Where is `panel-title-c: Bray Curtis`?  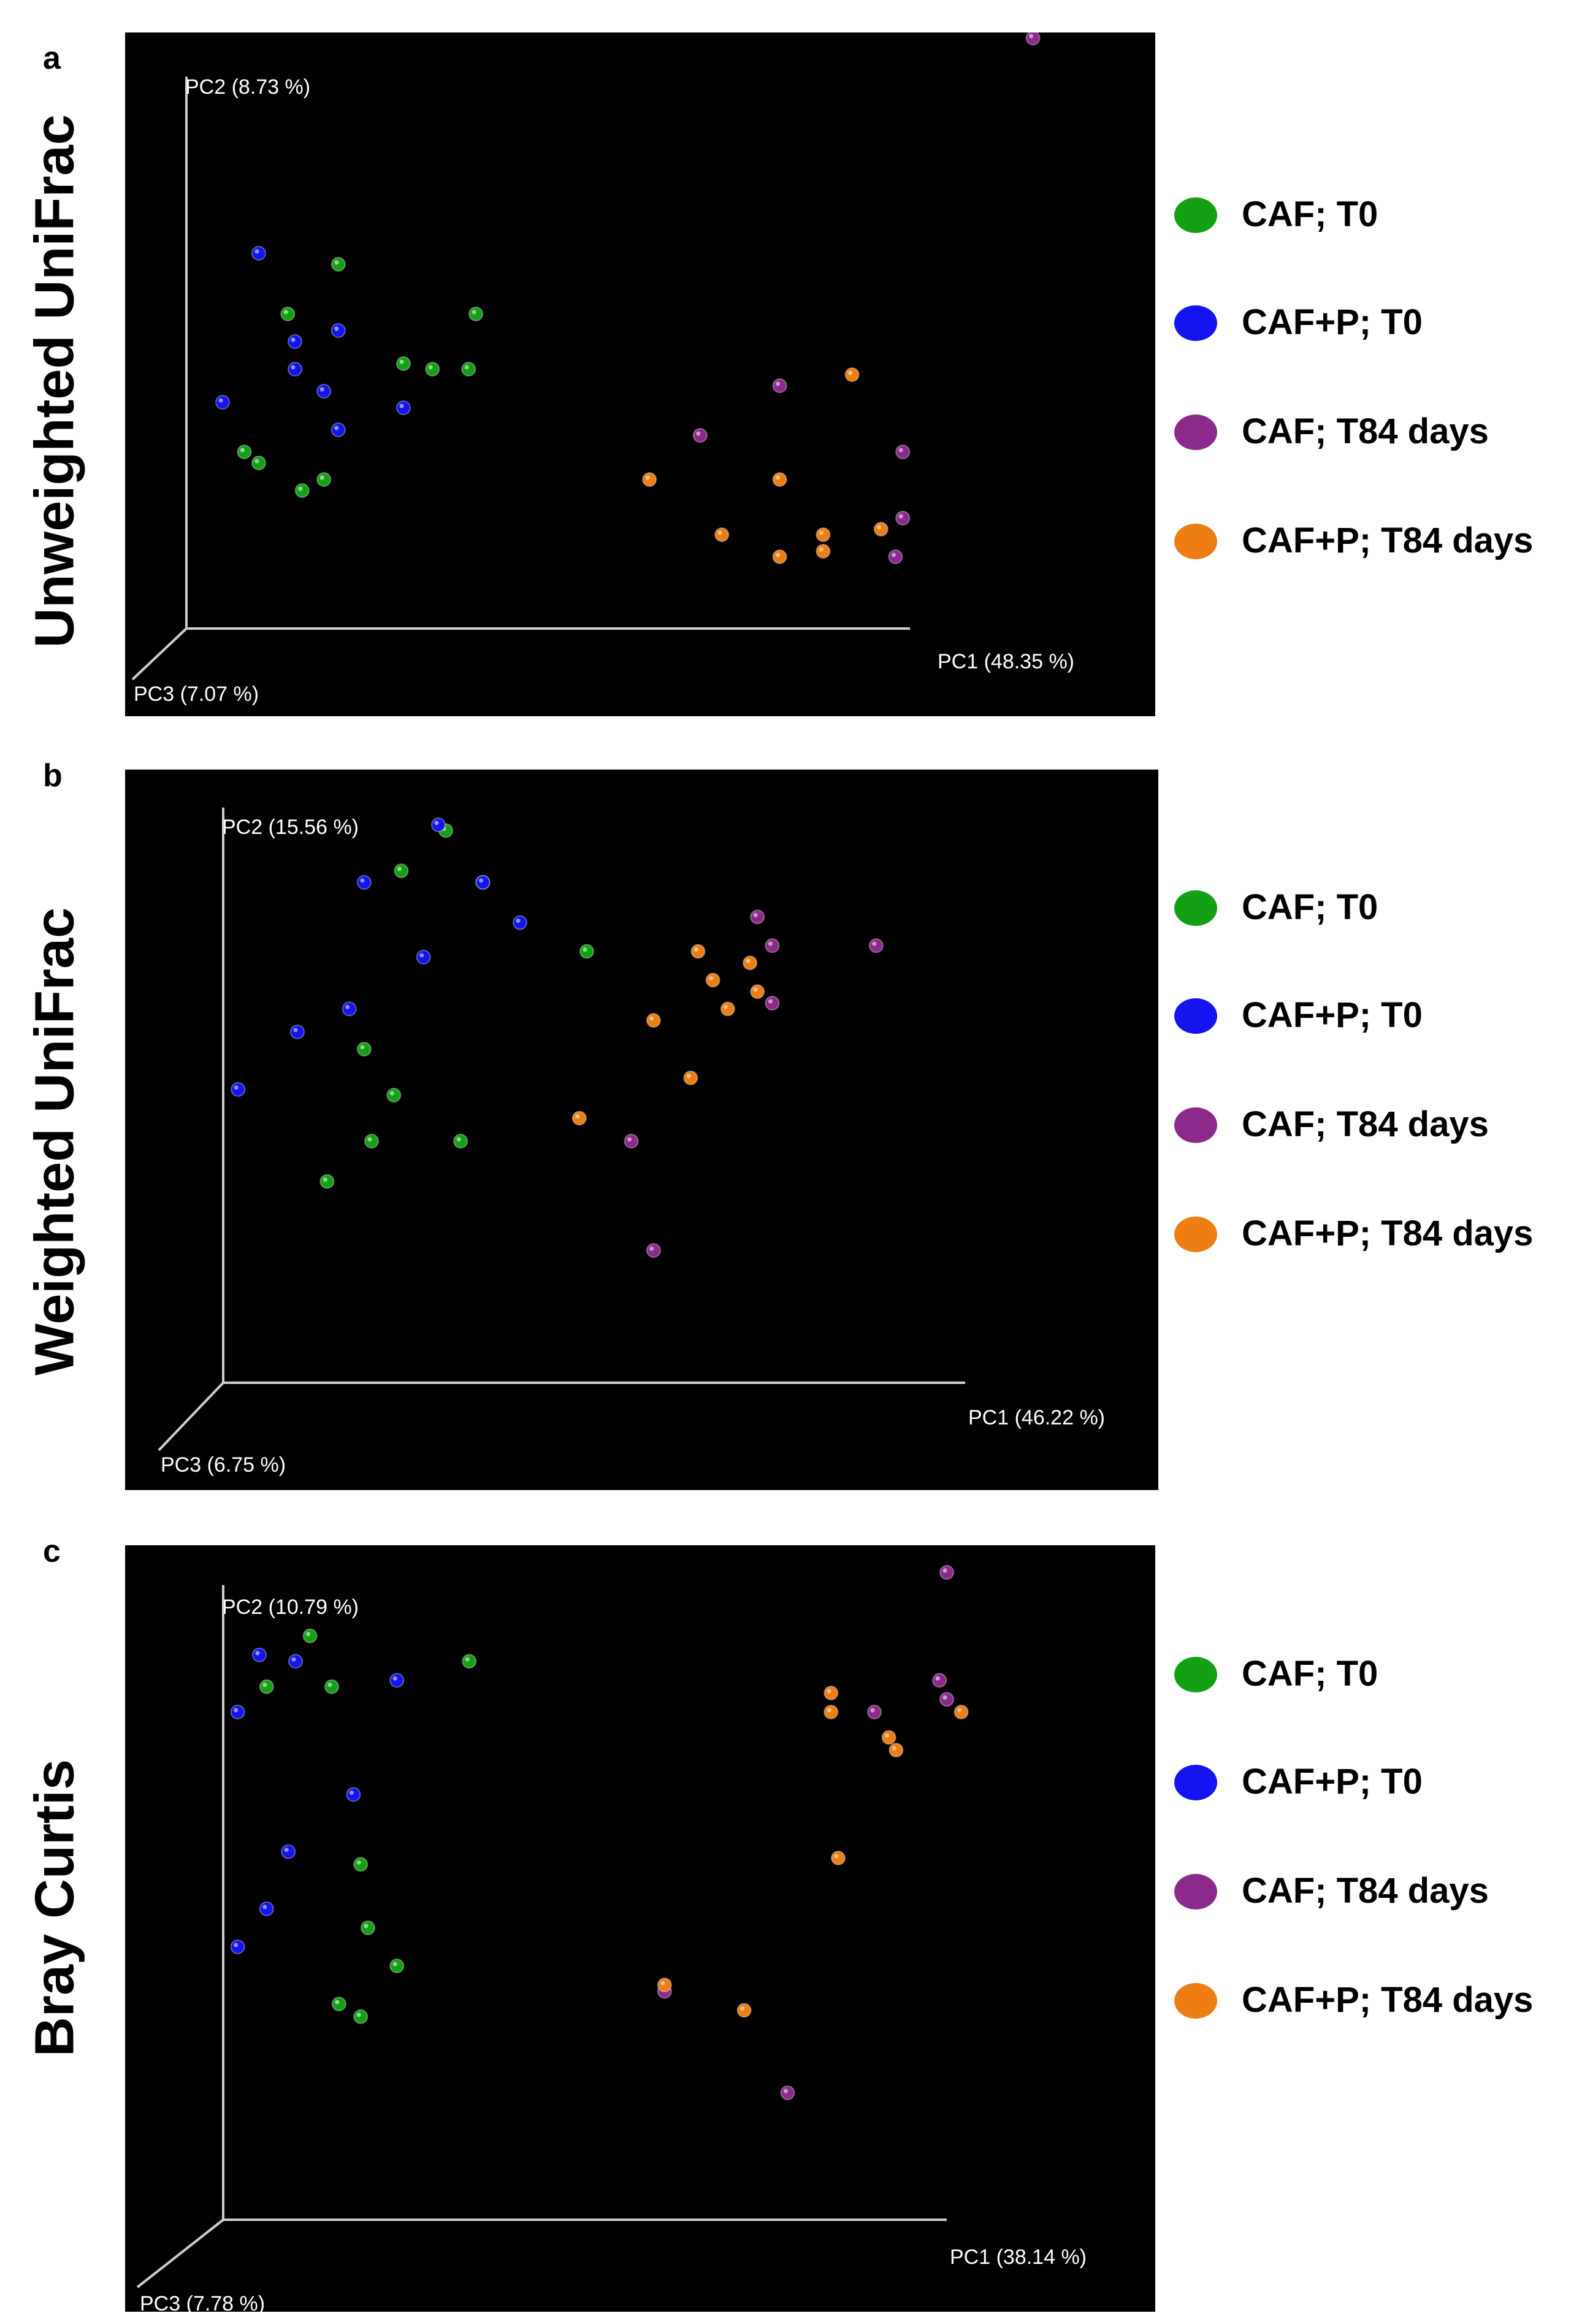
panel-title-c: Bray Curtis is located at coordinates (55, 1908).